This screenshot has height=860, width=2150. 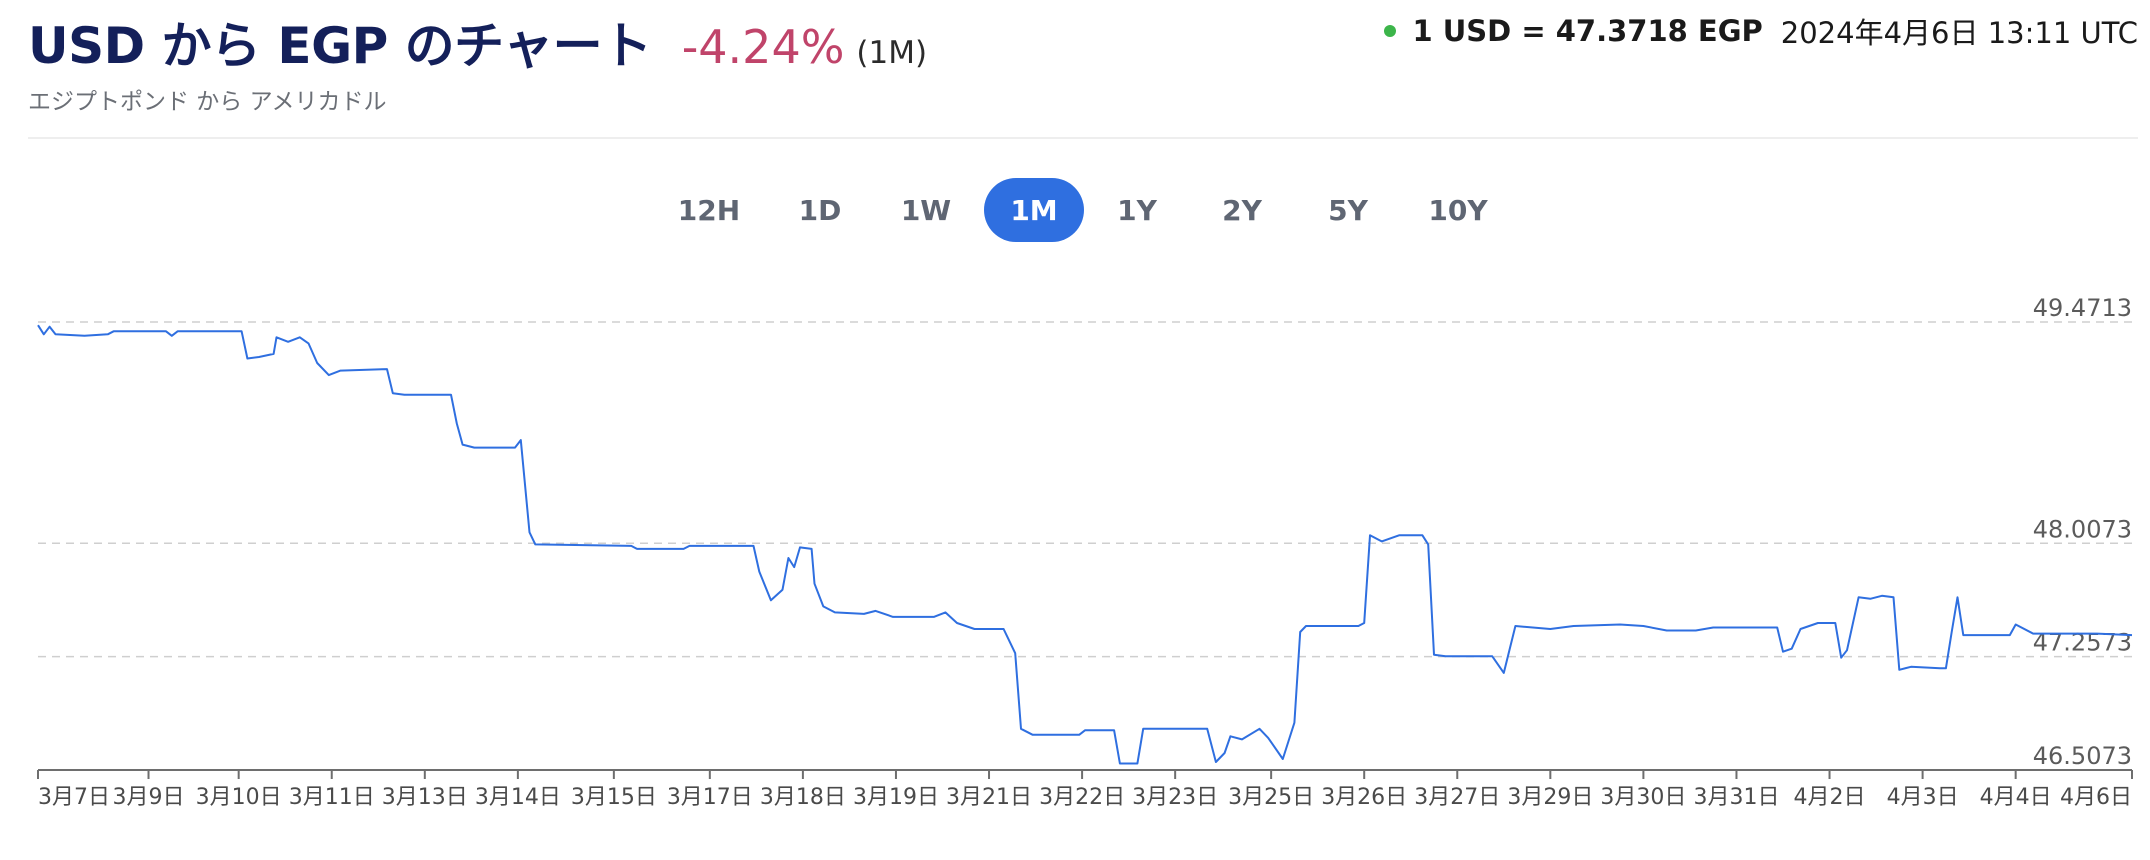 What do you see at coordinates (1736, 797) in the screenshot?
I see `x-tick-label: 3月31日` at bounding box center [1736, 797].